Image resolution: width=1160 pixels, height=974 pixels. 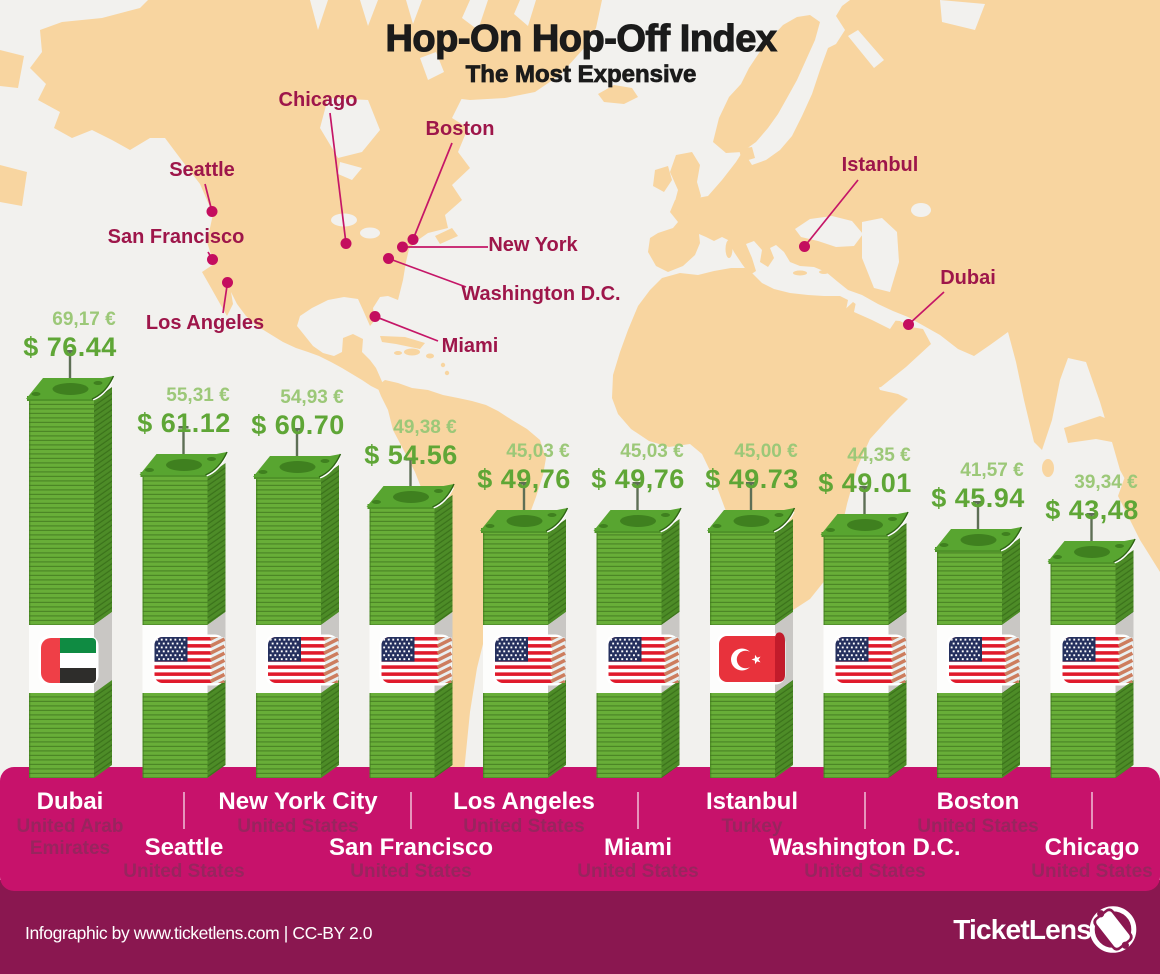 What do you see at coordinates (1022, 929) in the screenshot?
I see `svg-text: TicketLens` at bounding box center [1022, 929].